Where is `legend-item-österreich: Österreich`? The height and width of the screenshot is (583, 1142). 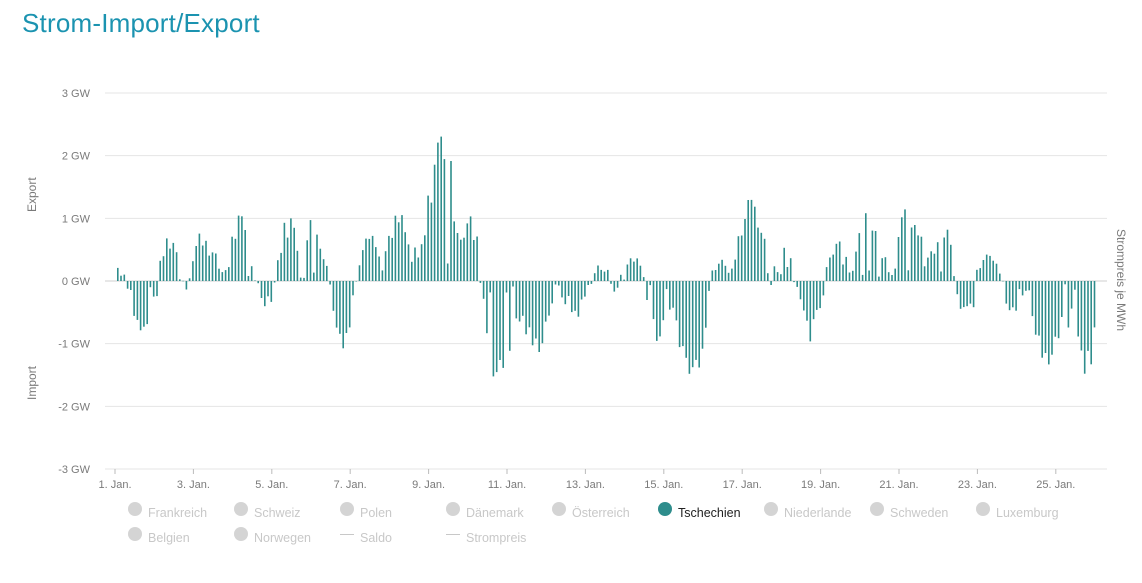 legend-item-österreich: Österreich is located at coordinates (591, 511).